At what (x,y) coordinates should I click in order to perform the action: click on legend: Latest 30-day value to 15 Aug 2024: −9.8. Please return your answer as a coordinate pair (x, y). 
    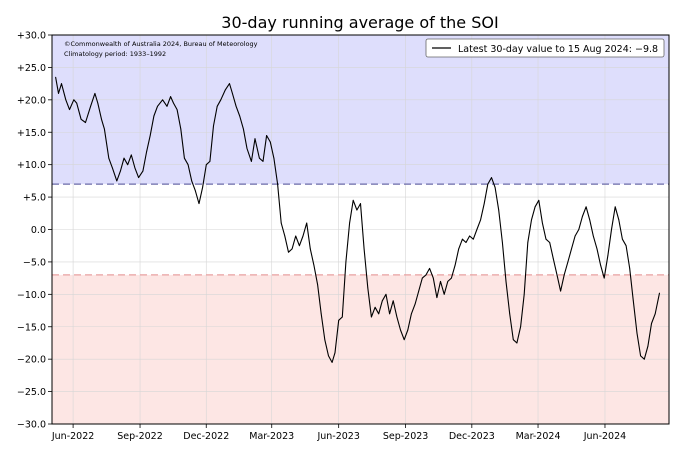
    Looking at the image, I should click on (545, 48).